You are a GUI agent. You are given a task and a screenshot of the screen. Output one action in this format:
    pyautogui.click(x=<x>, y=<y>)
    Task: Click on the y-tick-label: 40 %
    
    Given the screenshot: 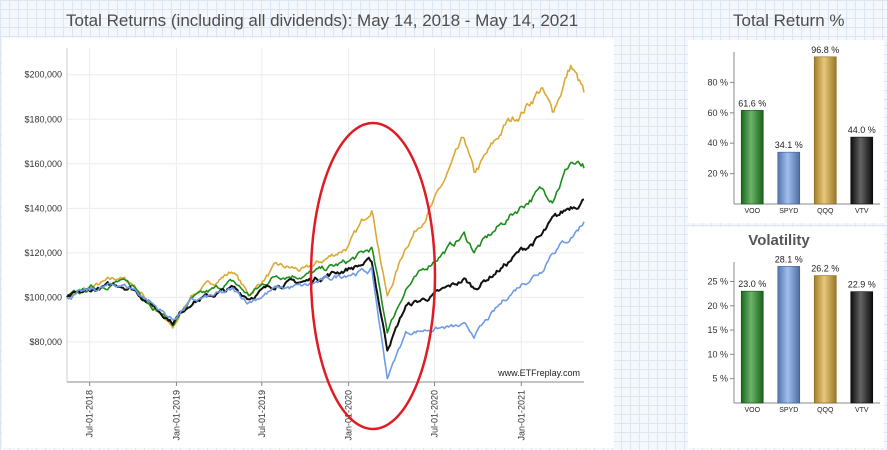 What is the action you would take?
    pyautogui.click(x=717, y=143)
    